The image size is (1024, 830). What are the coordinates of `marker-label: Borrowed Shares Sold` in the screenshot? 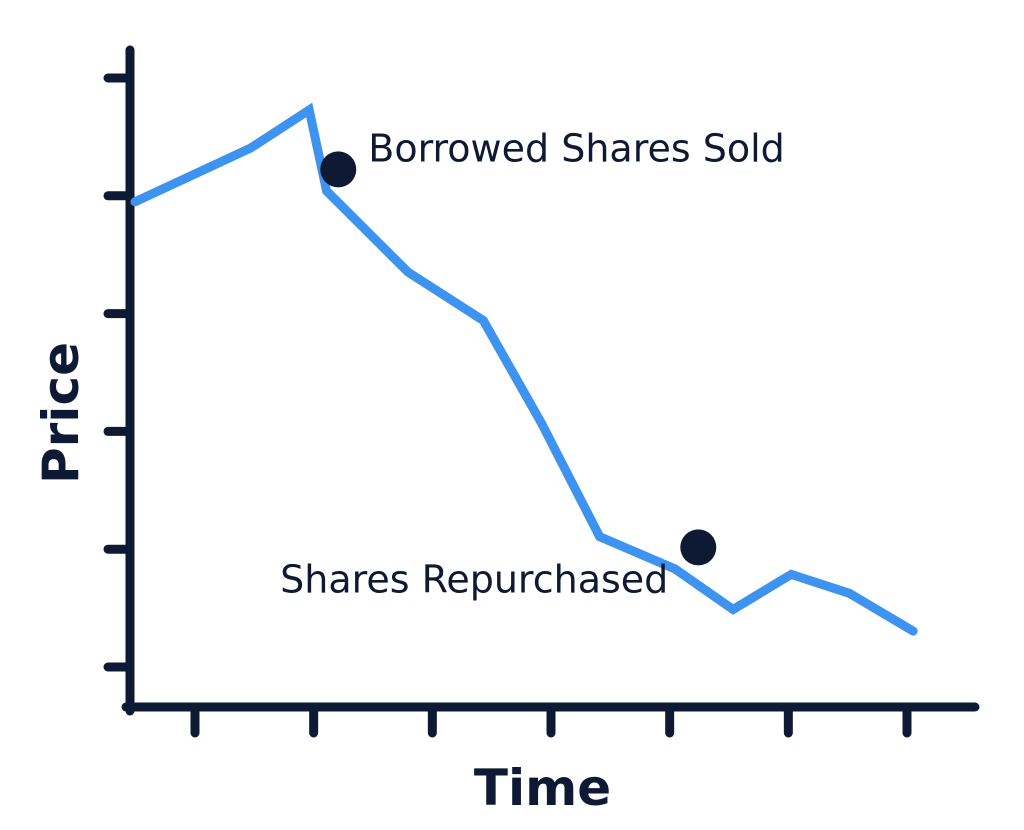 It's located at (576, 148).